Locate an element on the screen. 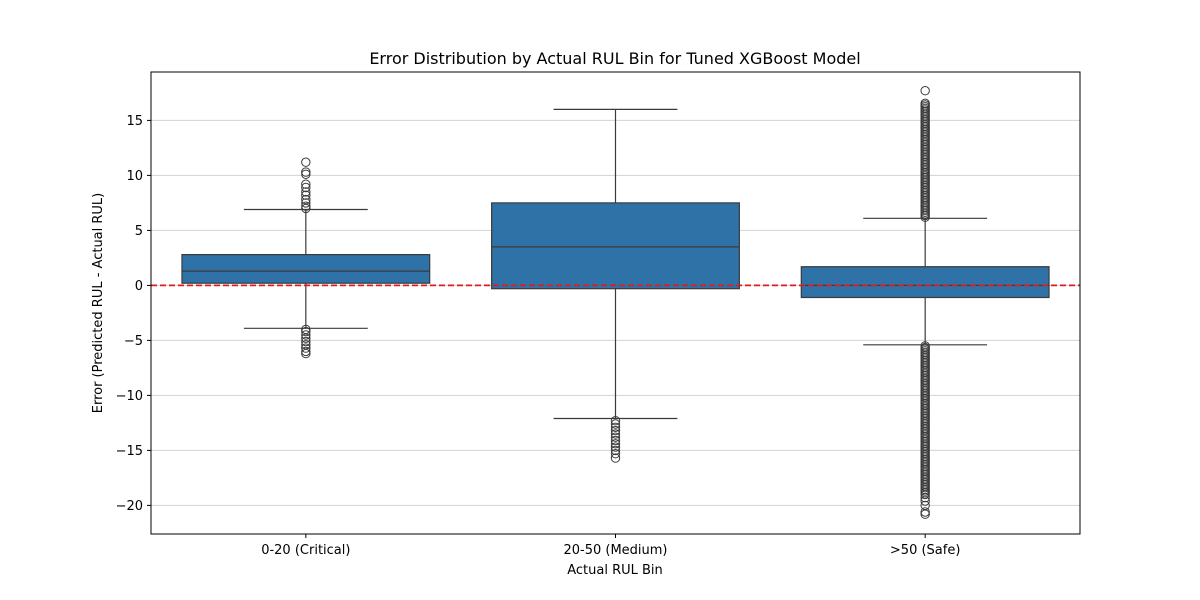  y-axis-label: Error (Predicted RUL - Actual RUL) is located at coordinates (98, 303).